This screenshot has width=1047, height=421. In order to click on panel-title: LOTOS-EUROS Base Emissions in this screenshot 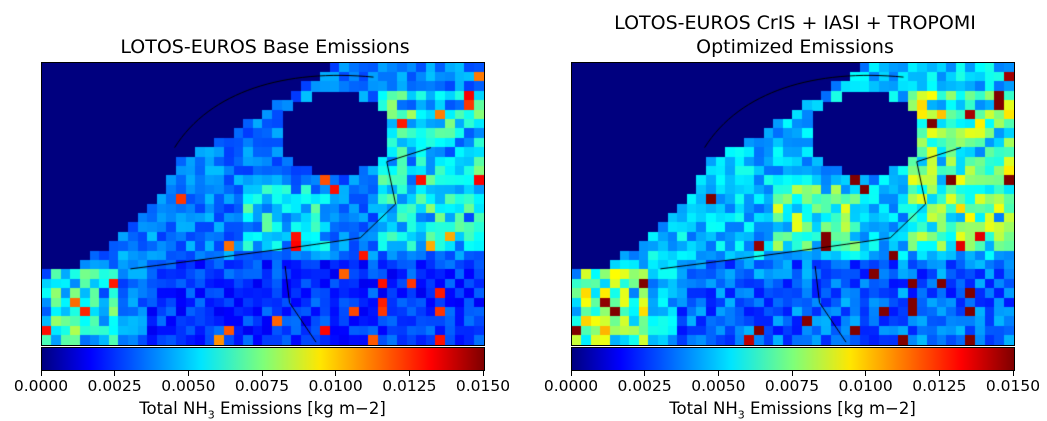, I will do `click(265, 47)`.